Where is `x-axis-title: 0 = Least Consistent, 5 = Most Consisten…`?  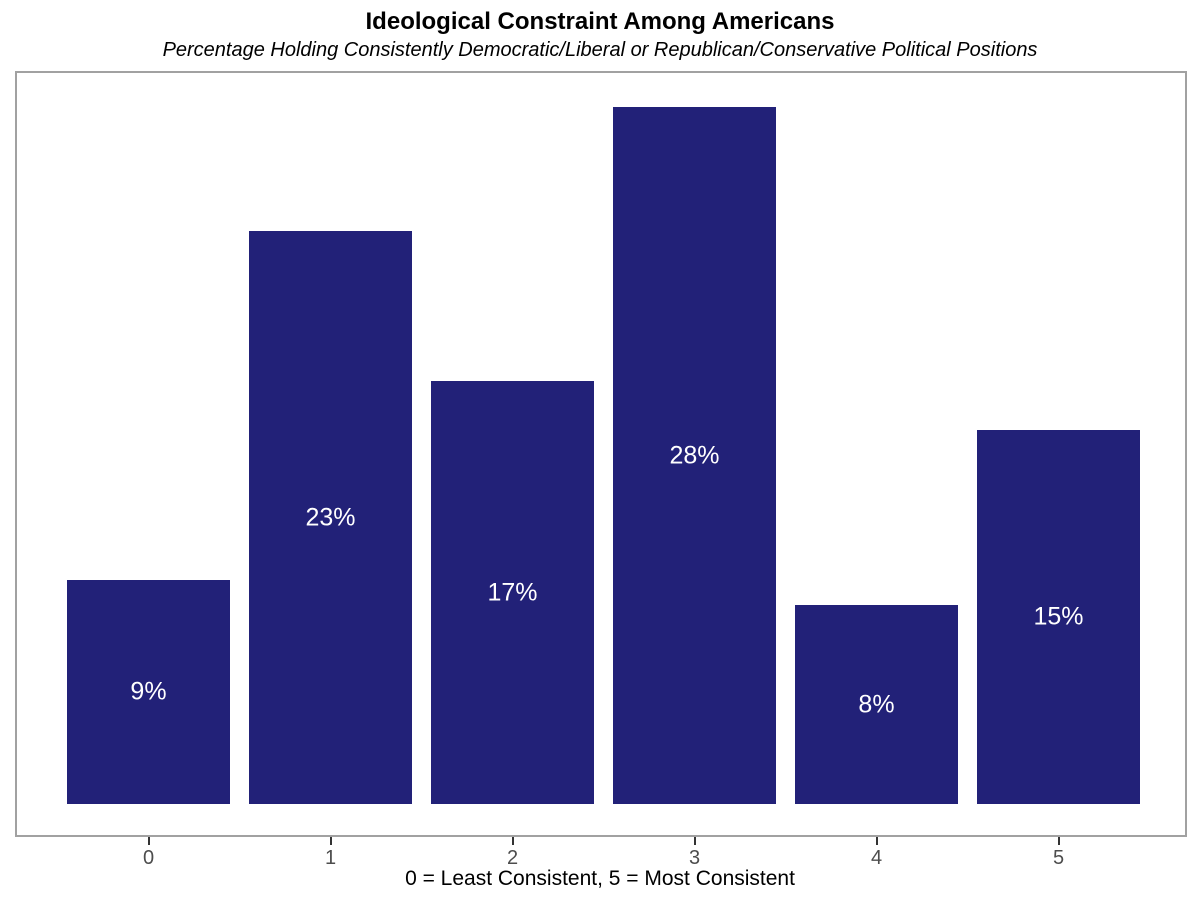
x-axis-title: 0 = Least Consistent, 5 = Most Consisten… is located at coordinates (600, 878).